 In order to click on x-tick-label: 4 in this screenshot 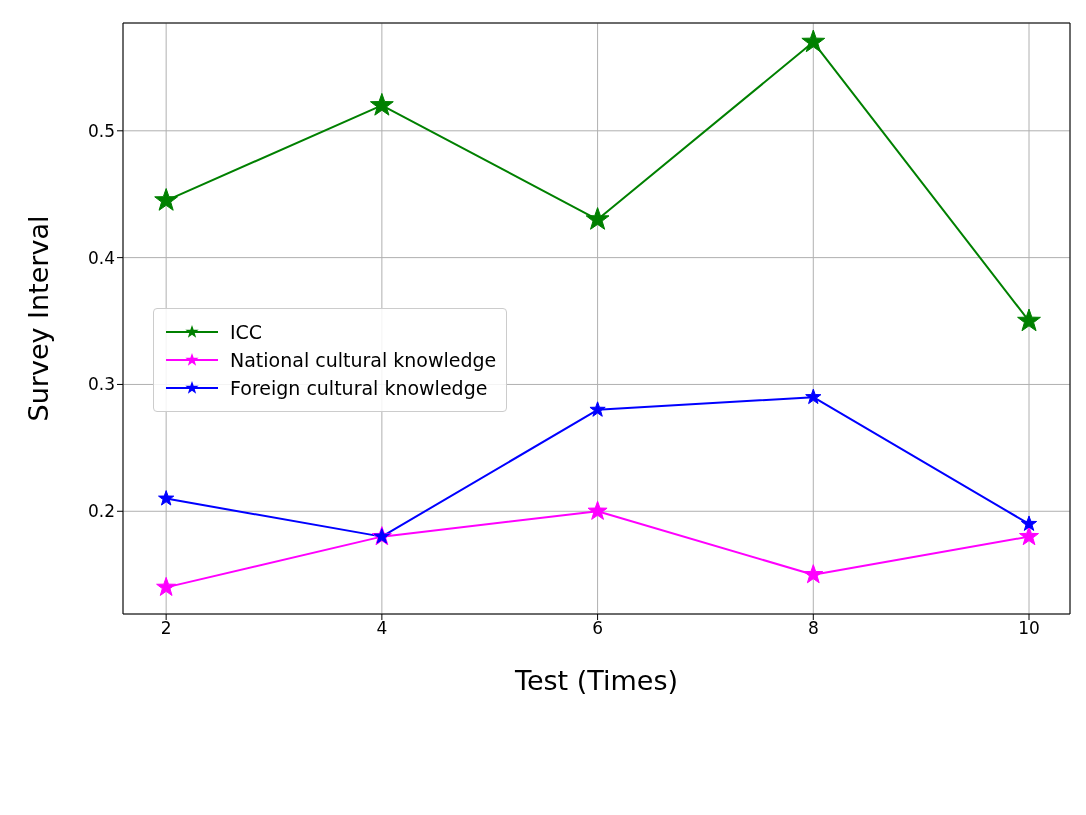, I will do `click(382, 628)`.